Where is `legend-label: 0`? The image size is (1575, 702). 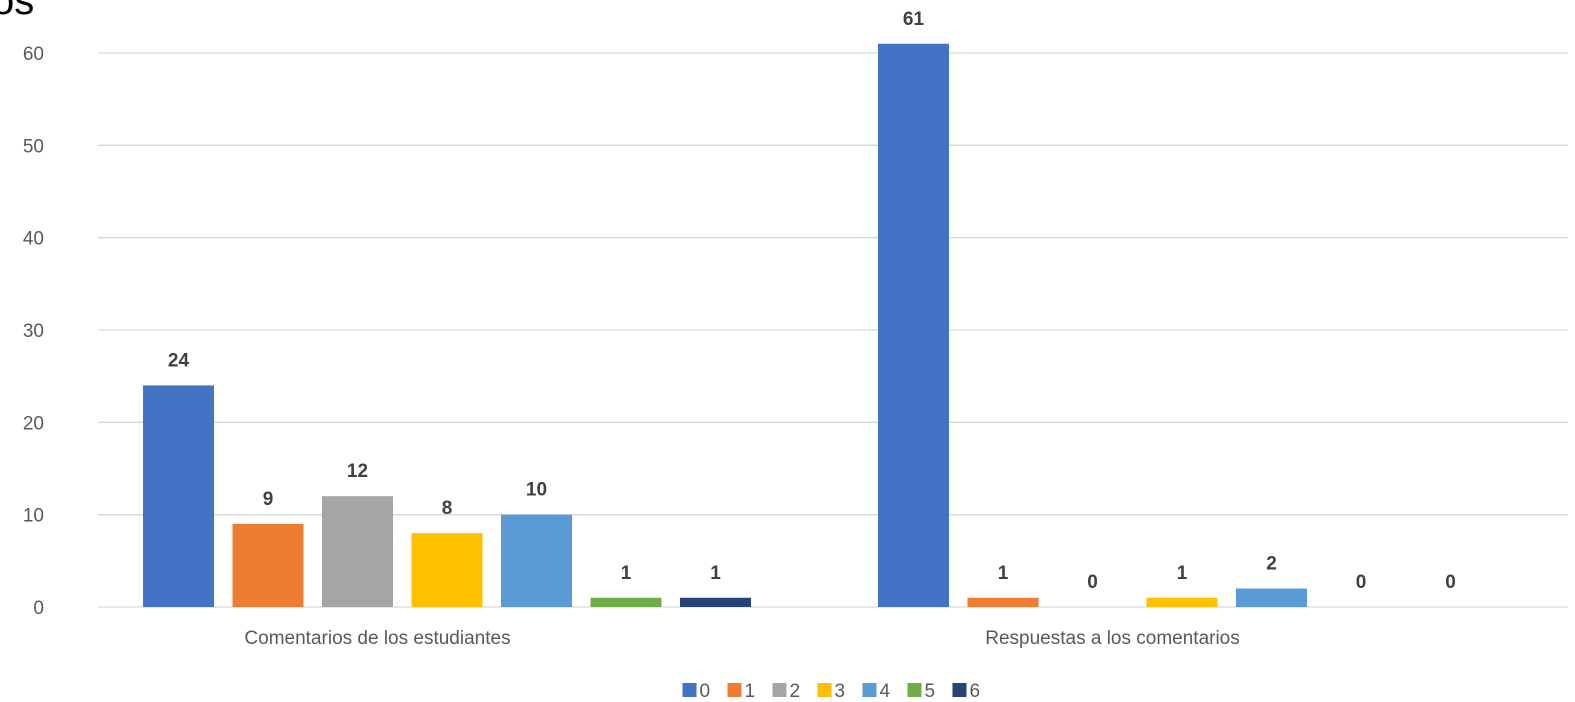 legend-label: 0 is located at coordinates (705, 691).